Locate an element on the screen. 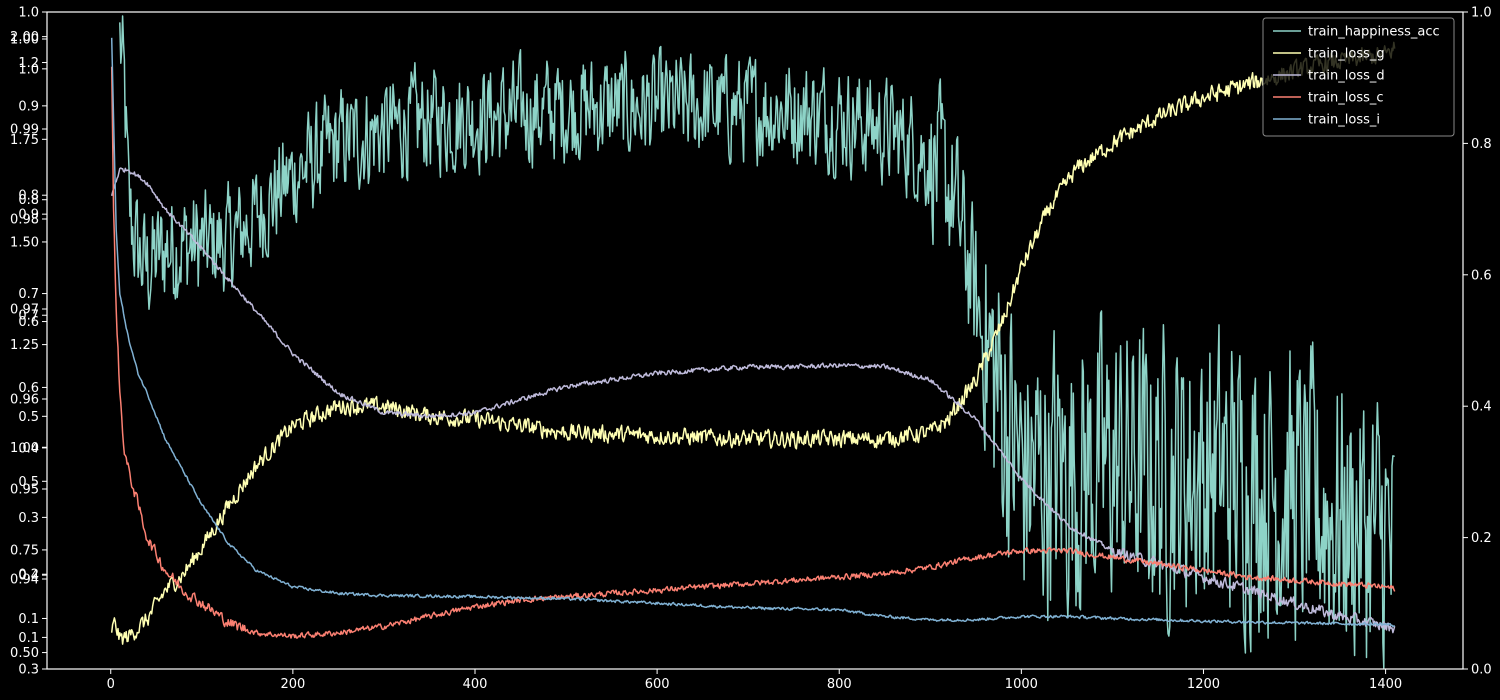  left-tick-label: 1.75 is located at coordinates (24, 140).